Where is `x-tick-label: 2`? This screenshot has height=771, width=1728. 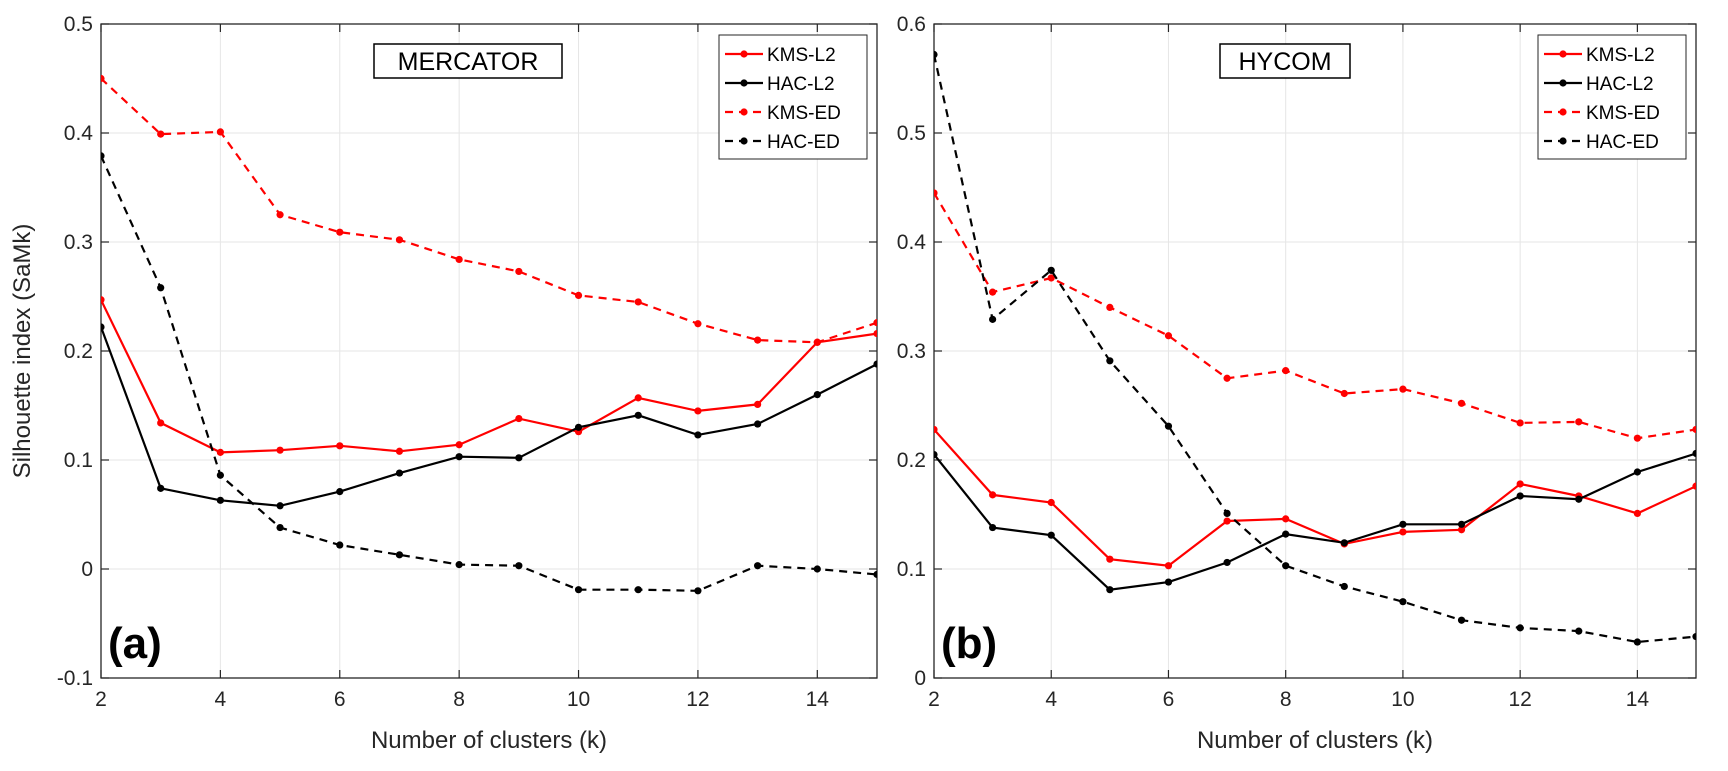
x-tick-label: 2 is located at coordinates (101, 699).